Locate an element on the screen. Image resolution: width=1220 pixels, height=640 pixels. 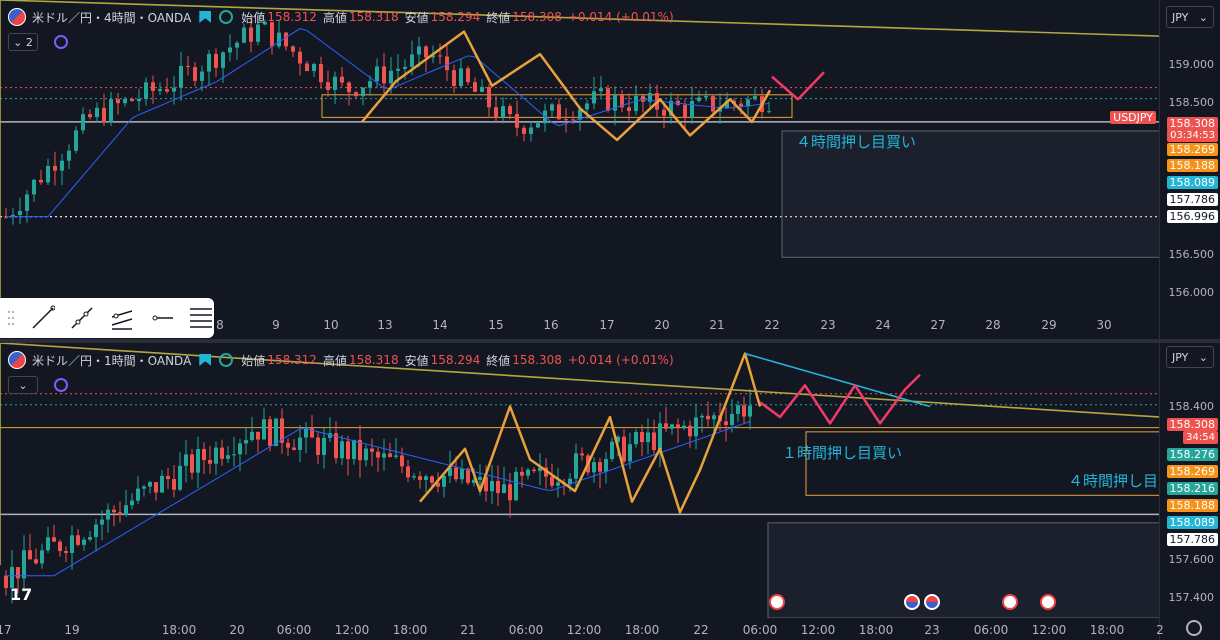
horizontal-ray-tool-icon is located at coordinates (162, 318).